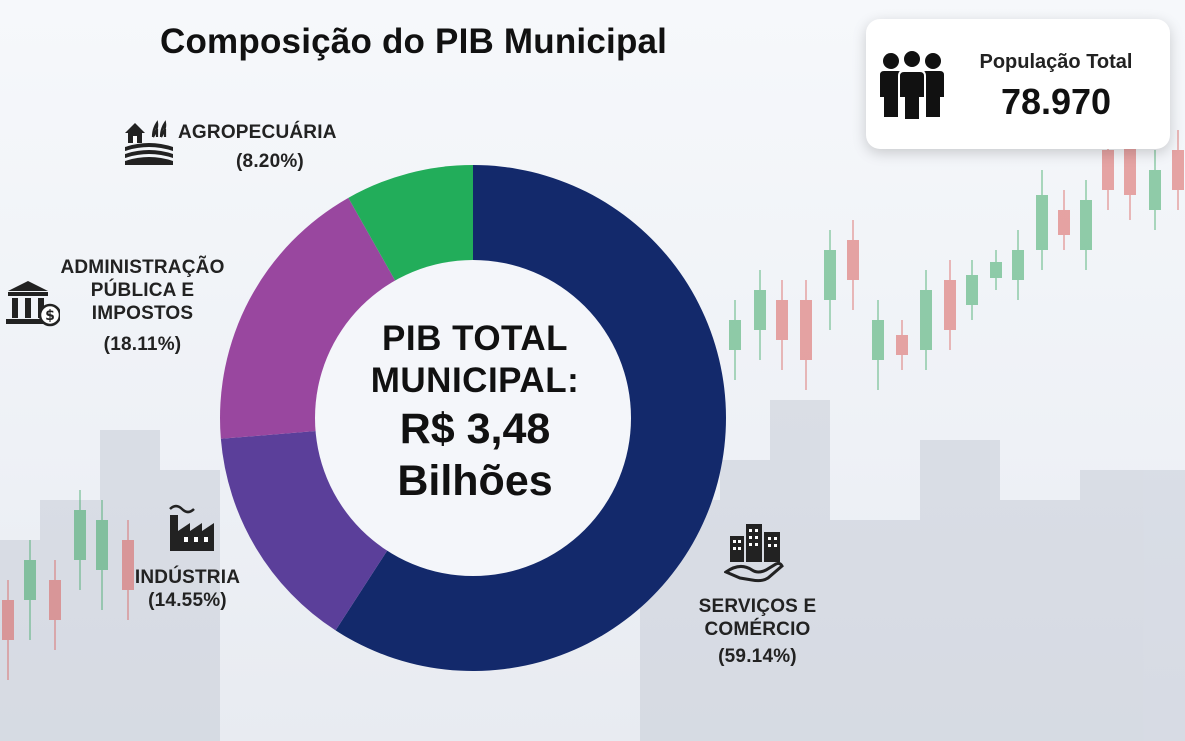  Describe the element at coordinates (187, 600) in the screenshot. I see `label-industria-pct: (14.55%)` at that location.